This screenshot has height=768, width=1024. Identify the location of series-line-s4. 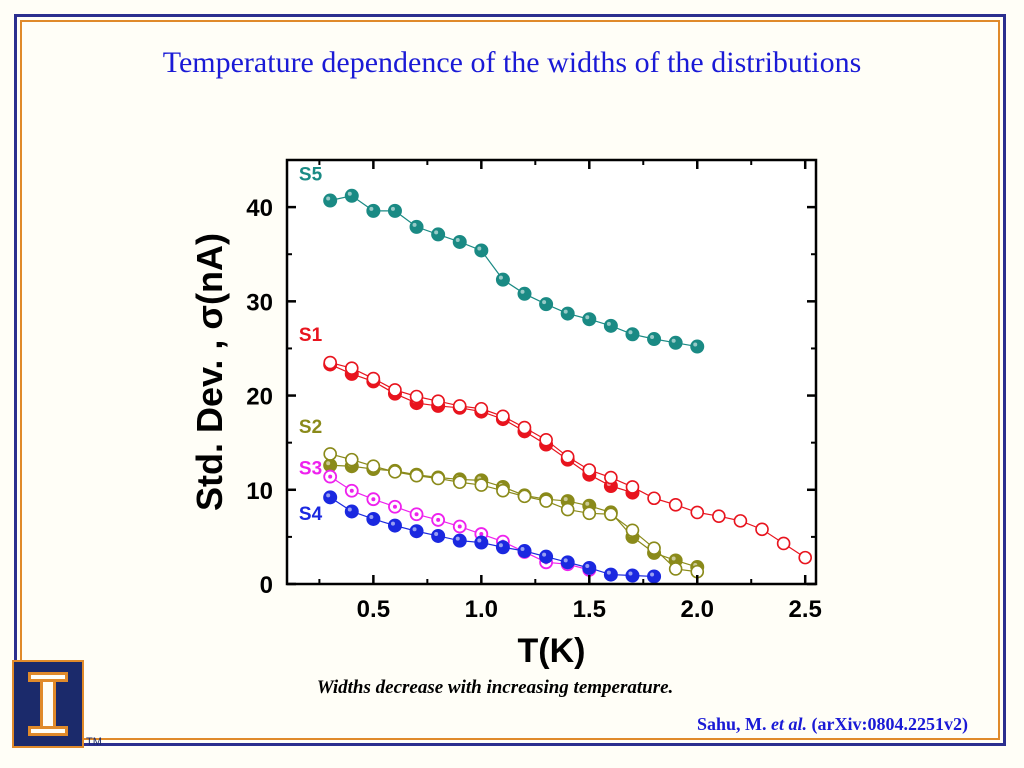
(492, 537).